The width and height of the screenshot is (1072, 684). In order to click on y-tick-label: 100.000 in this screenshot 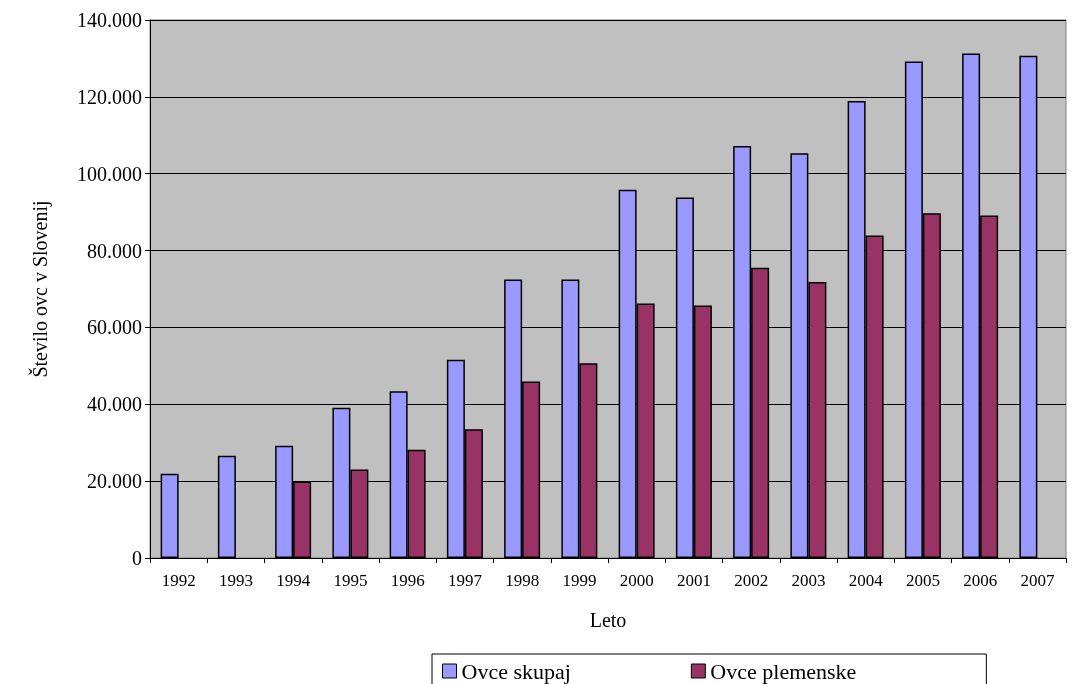, I will do `click(109, 173)`.